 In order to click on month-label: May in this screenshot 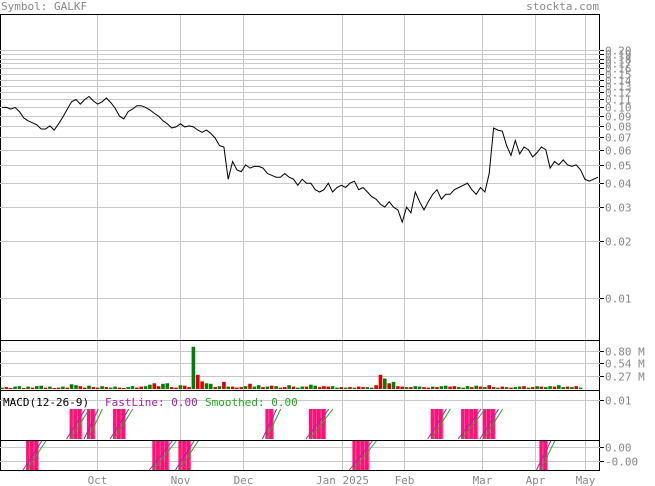, I will do `click(586, 480)`.